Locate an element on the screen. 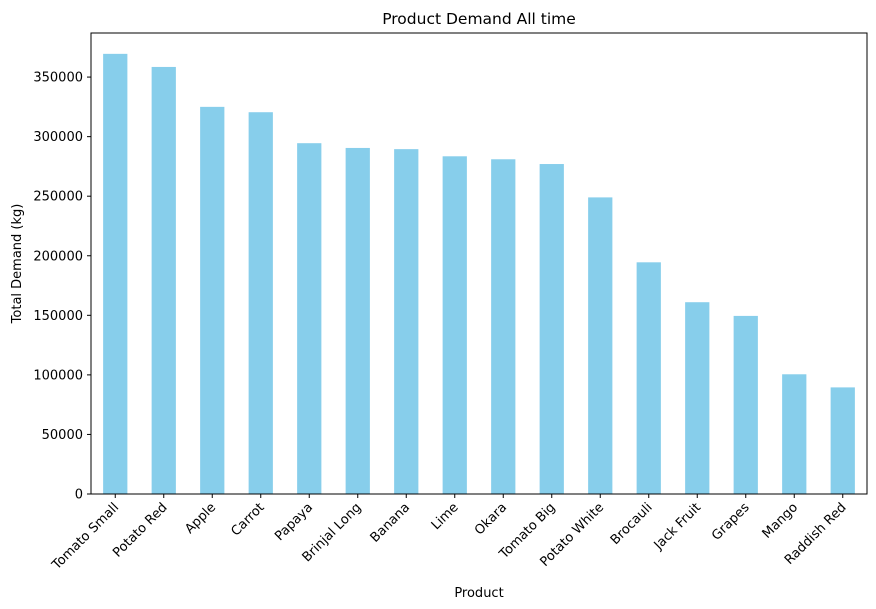 The height and width of the screenshot is (609, 876). x-tick-label: Lime is located at coordinates (445, 516).